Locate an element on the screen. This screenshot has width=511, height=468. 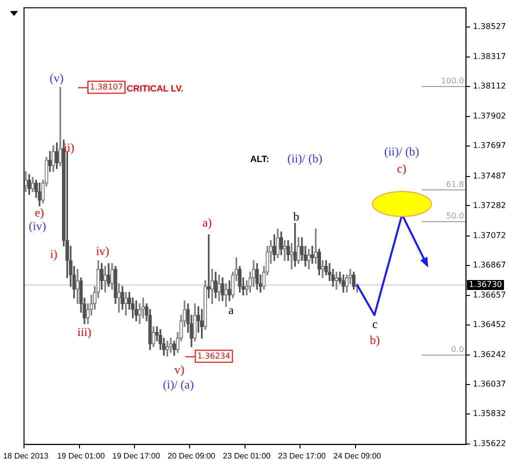
annotation: 61.8 is located at coordinates (455, 184).